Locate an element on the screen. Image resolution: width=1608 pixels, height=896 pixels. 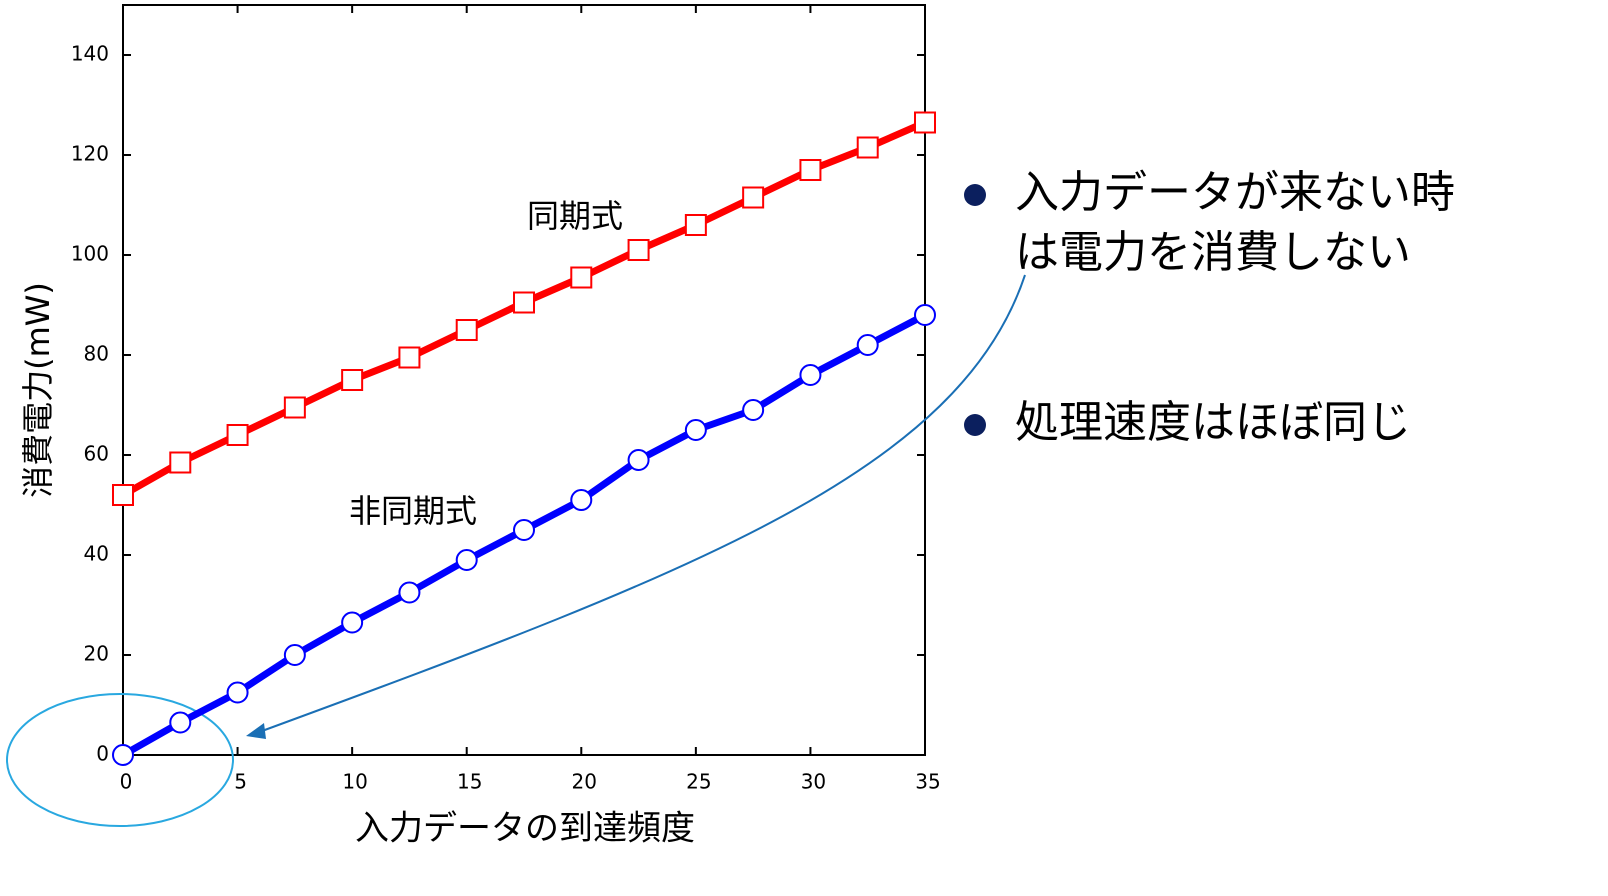
bullet-text: は電力を消費しない is located at coordinates (1213, 252).